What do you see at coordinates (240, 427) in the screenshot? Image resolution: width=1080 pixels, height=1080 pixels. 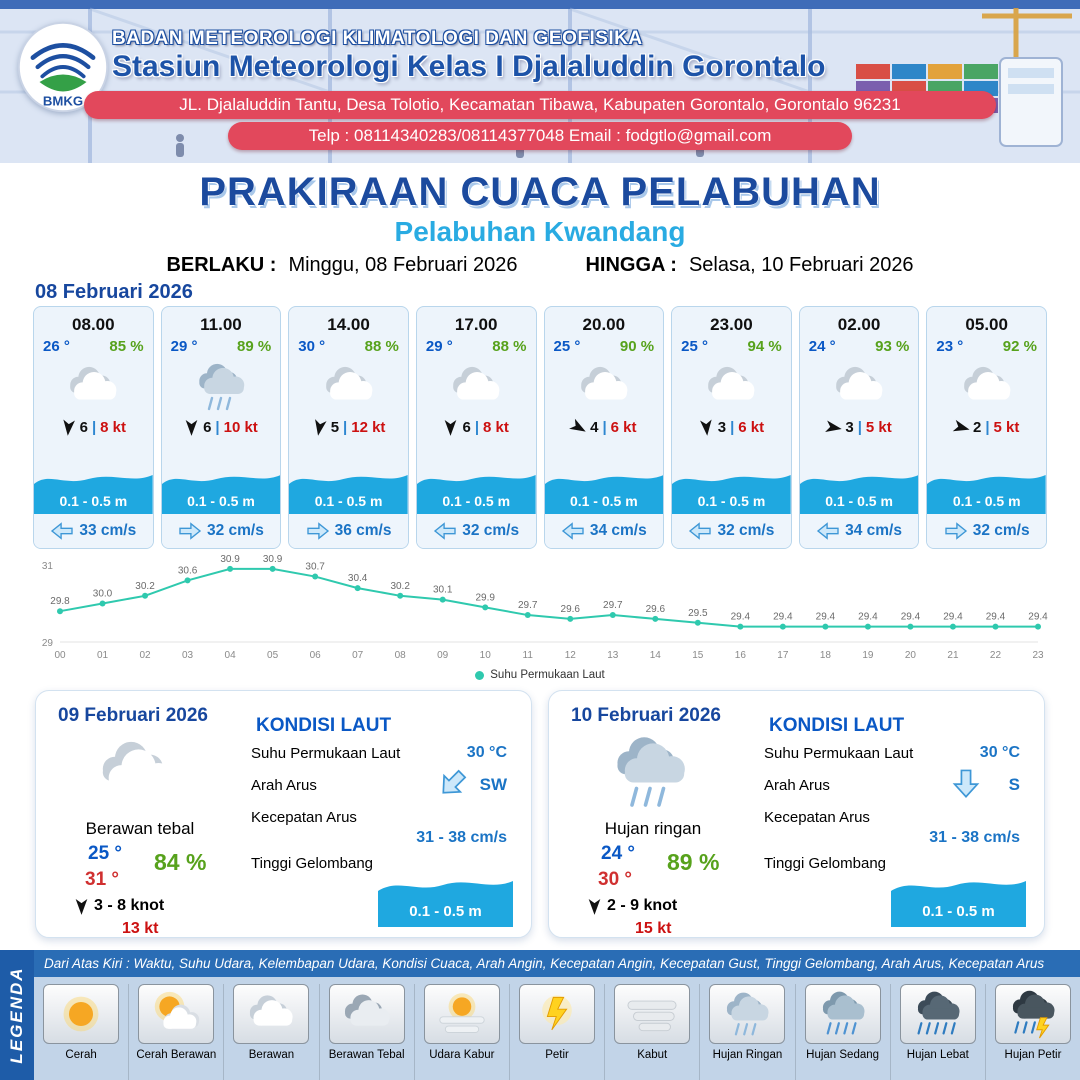 I see `wind-speed: 10 kt` at bounding box center [240, 427].